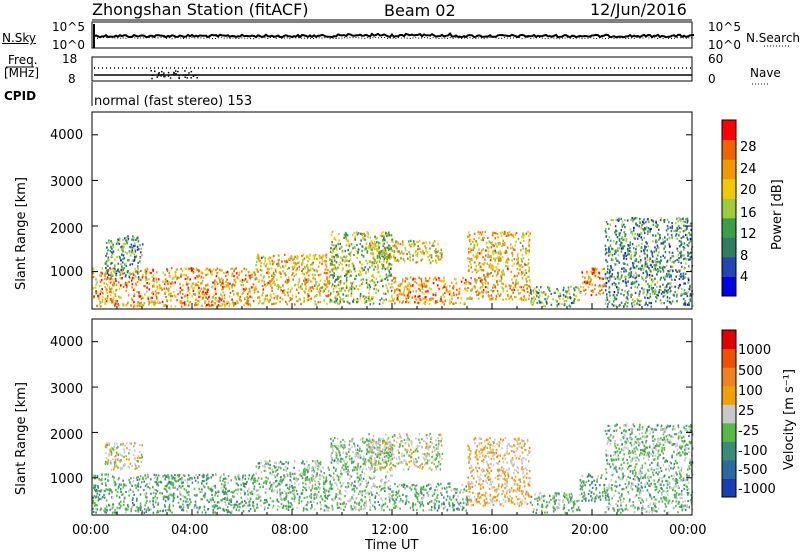 The image size is (800, 554). Describe the element at coordinates (638, 9) in the screenshot. I see `date-label: 12/Jun/2016` at that location.